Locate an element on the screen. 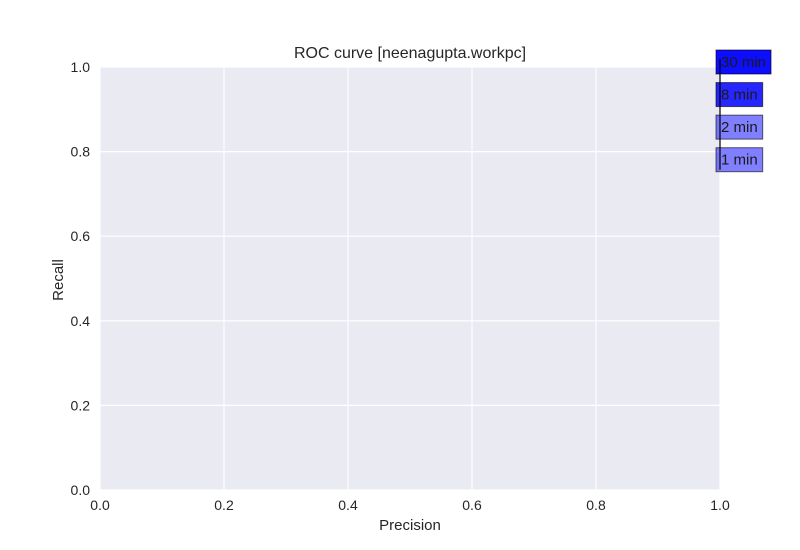 Image resolution: width=800 pixels, height=550 pixels. y-axis-label: Recall is located at coordinates (58, 280).